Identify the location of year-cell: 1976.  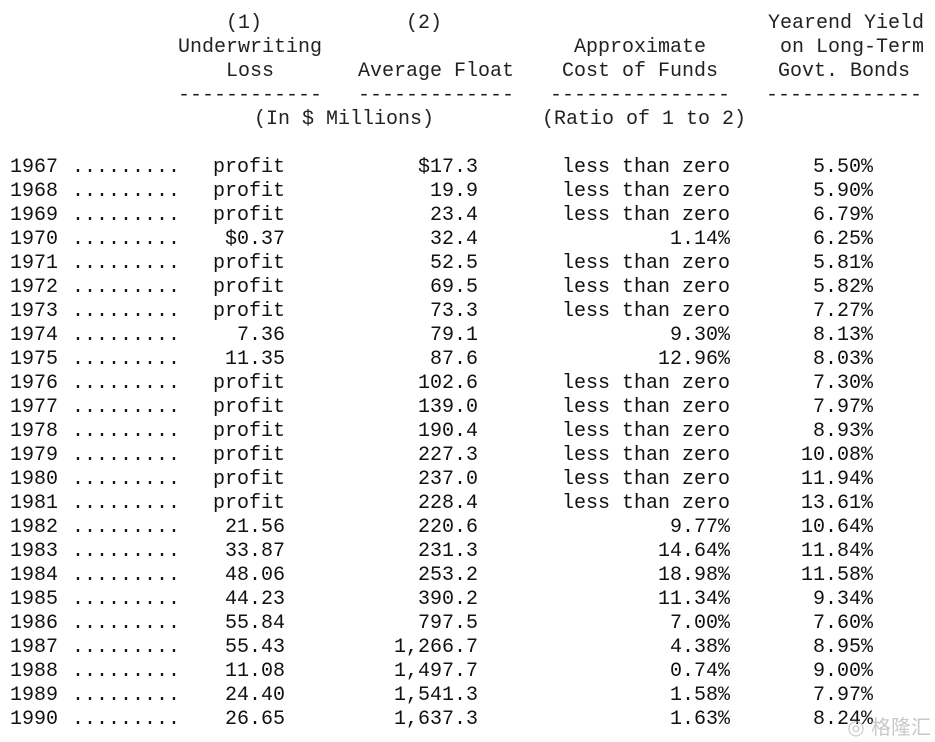
(34, 383).